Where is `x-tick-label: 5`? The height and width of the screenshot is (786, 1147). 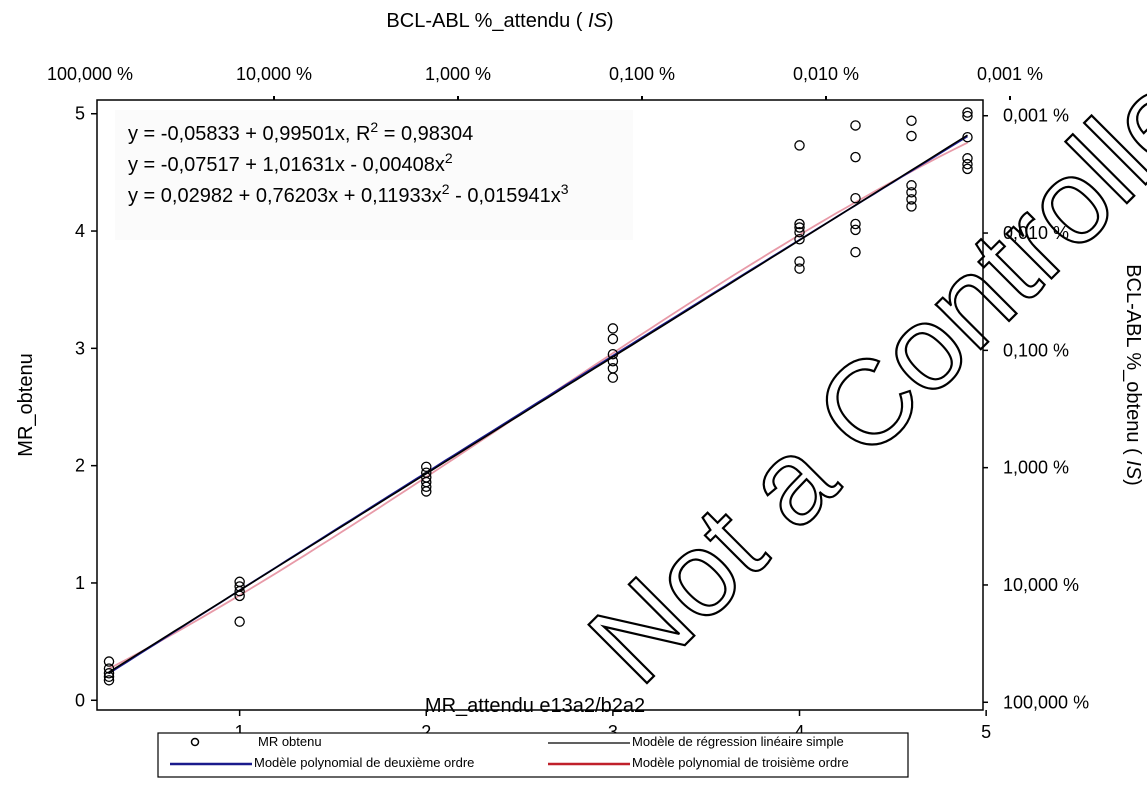 x-tick-label: 5 is located at coordinates (986, 732).